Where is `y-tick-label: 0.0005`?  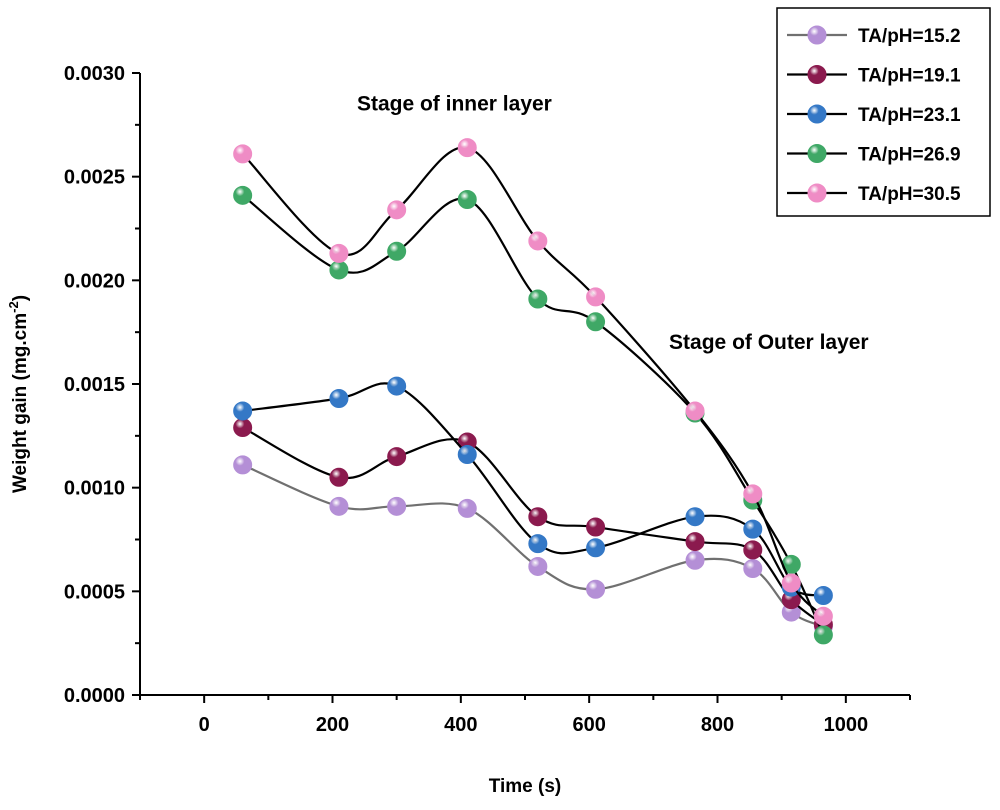 y-tick-label: 0.0005 is located at coordinates (94, 592).